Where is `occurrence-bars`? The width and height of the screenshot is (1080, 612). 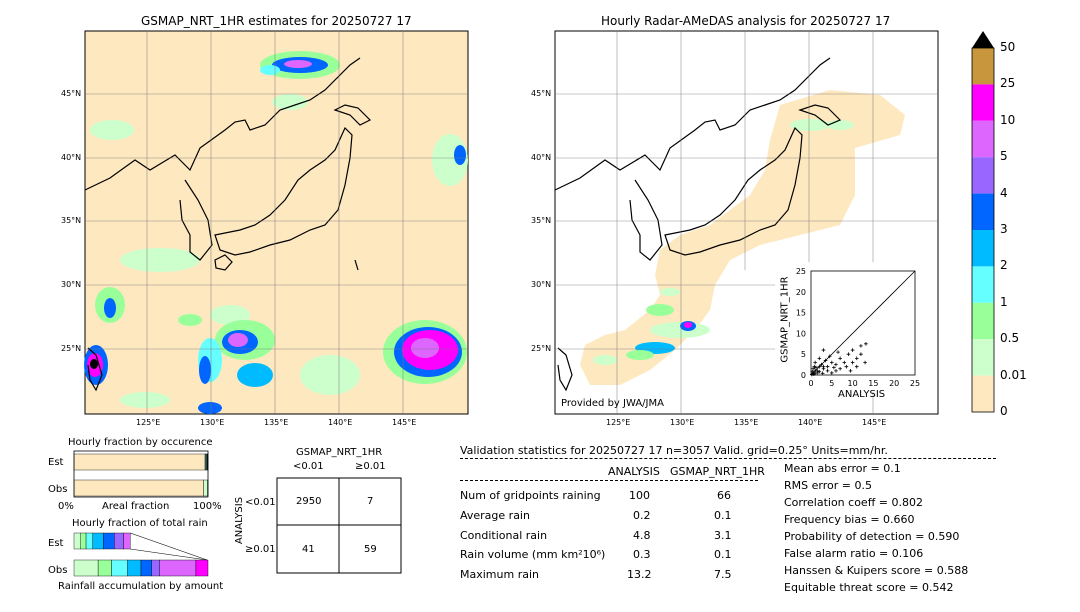
occurrence-bars is located at coordinates (141, 474).